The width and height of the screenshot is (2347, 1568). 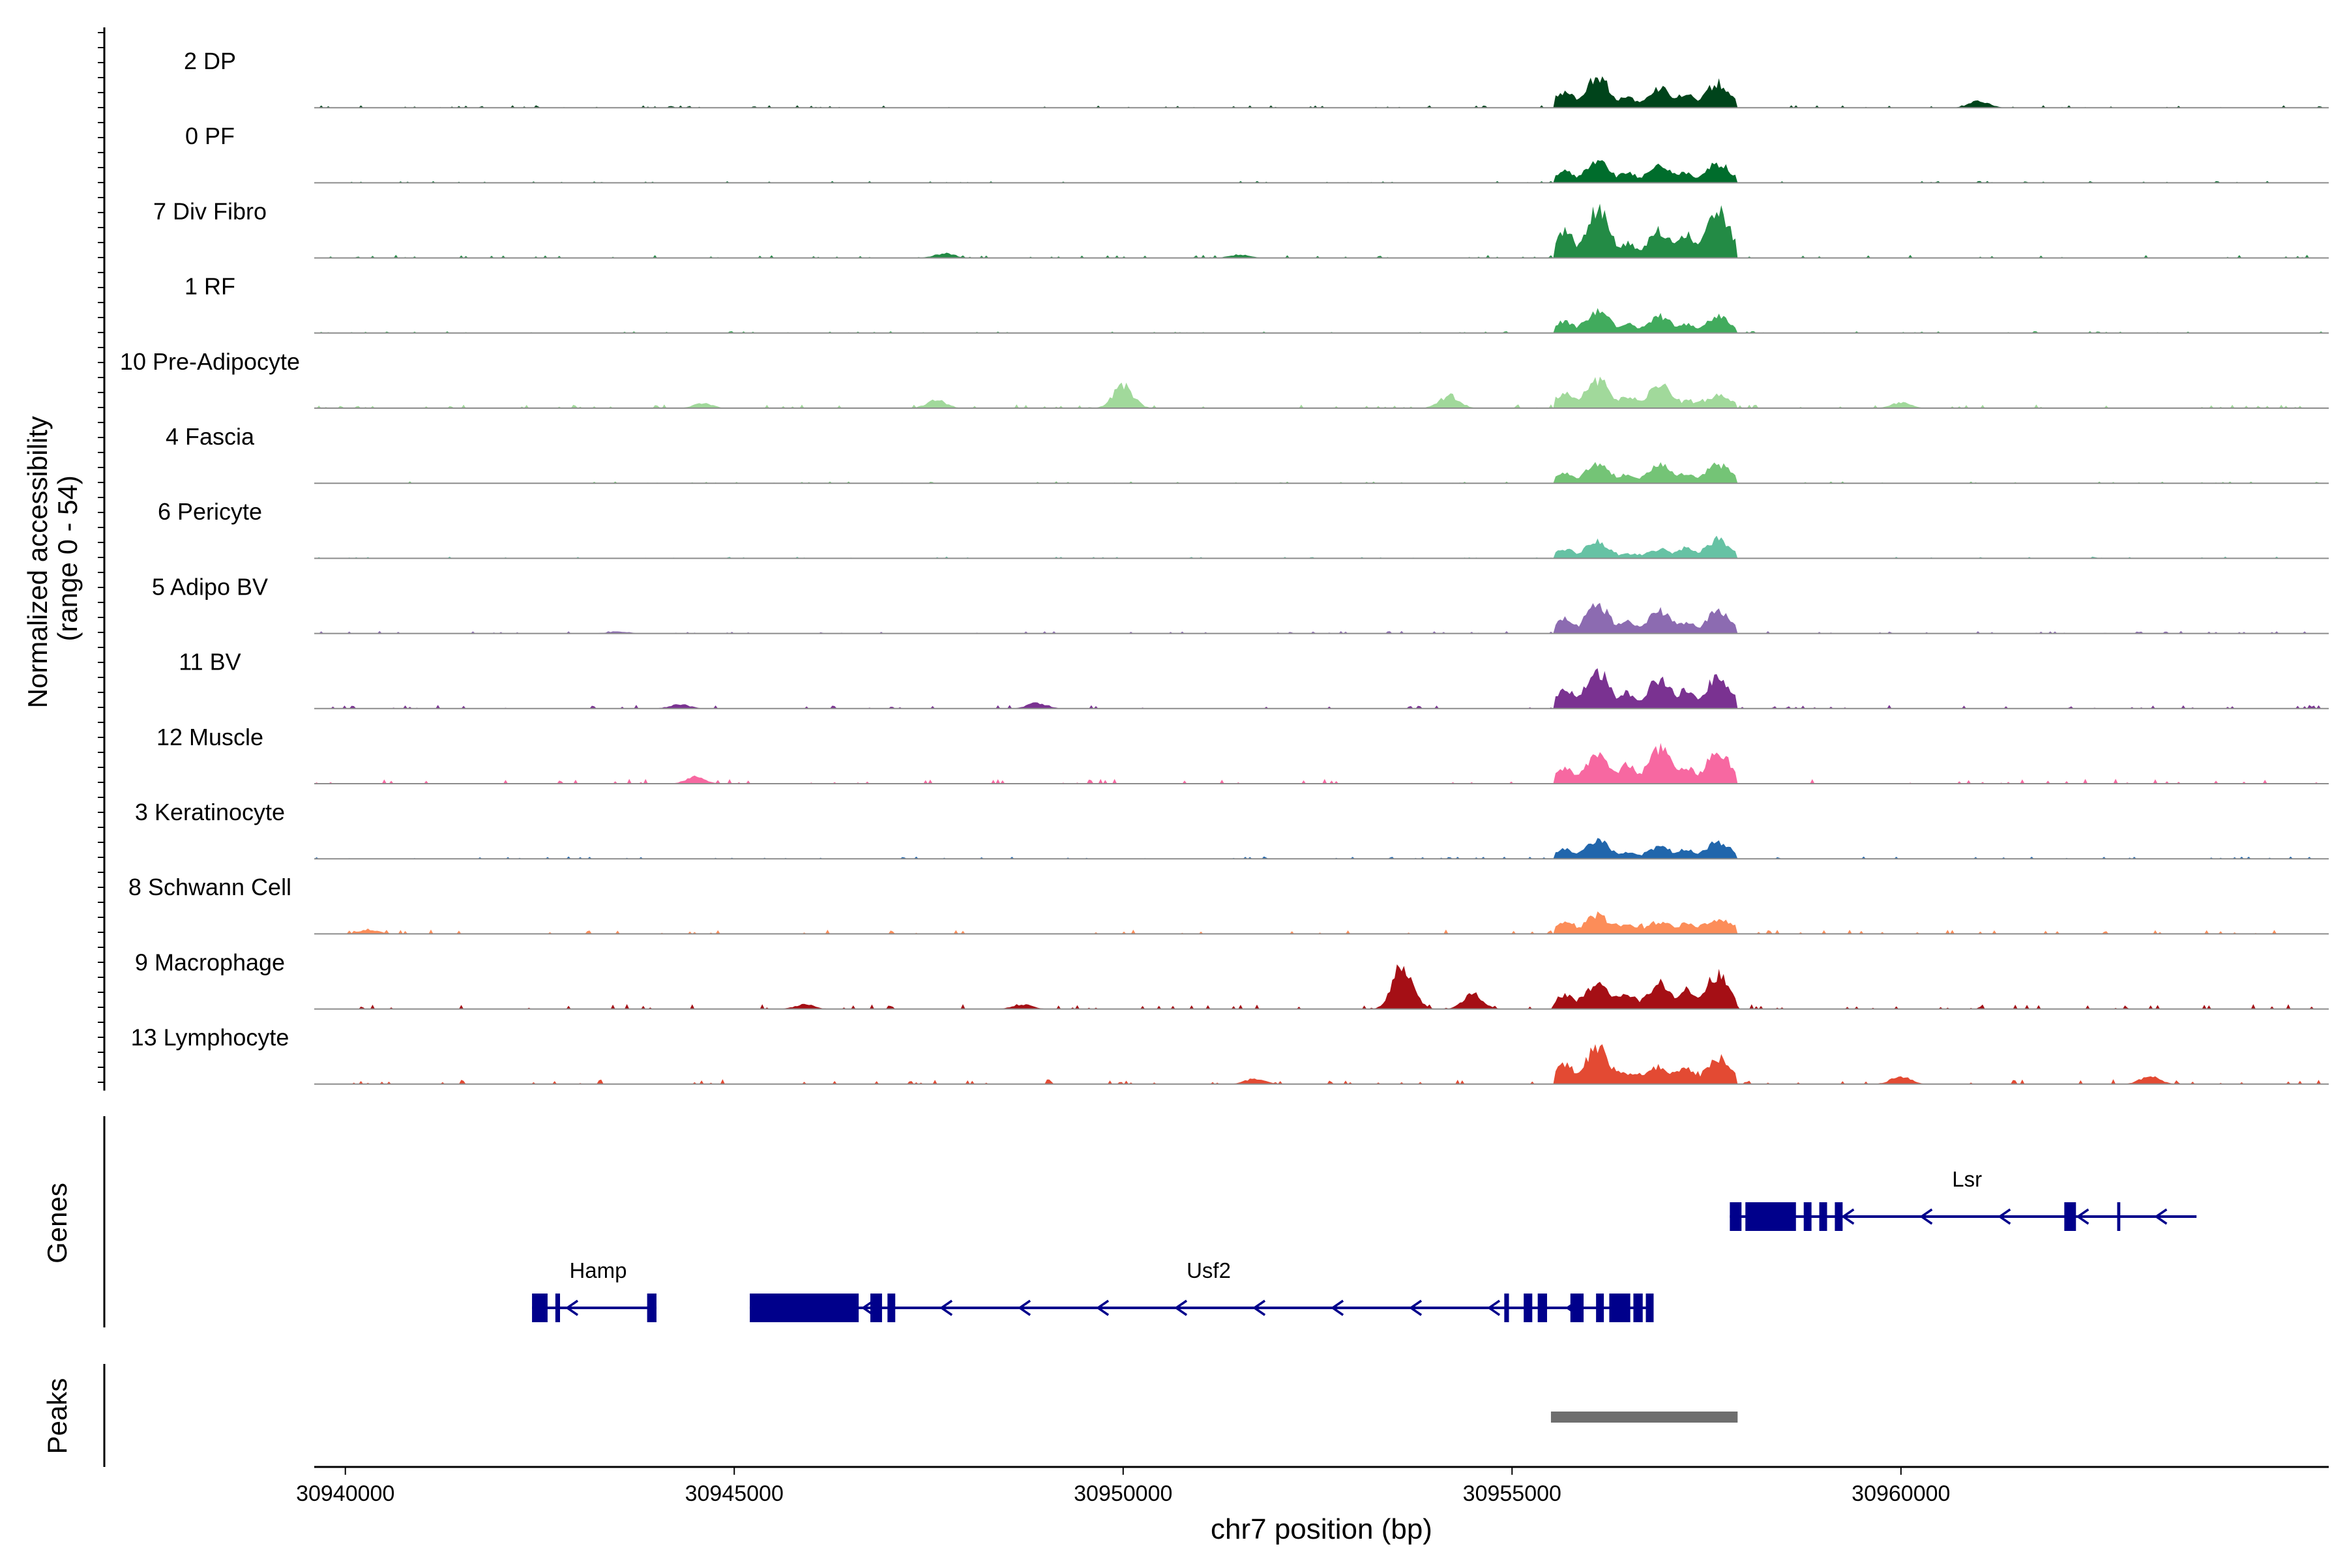 I want to click on track-0-pf: 0 PF, so click(x=1257, y=154).